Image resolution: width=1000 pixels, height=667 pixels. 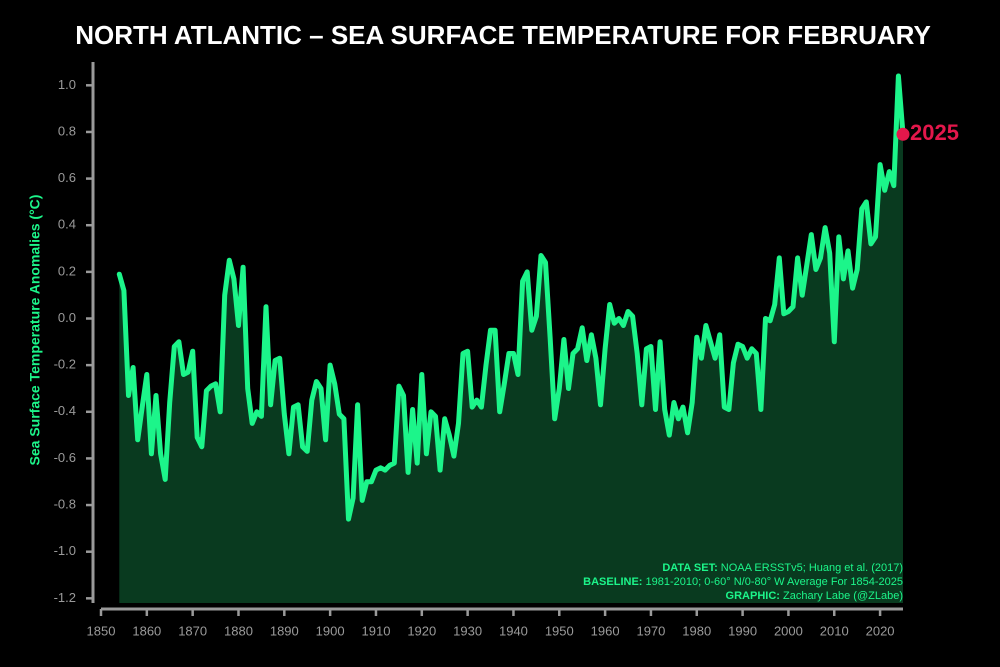 What do you see at coordinates (67, 130) in the screenshot?
I see `y-tick-label: 0.8` at bounding box center [67, 130].